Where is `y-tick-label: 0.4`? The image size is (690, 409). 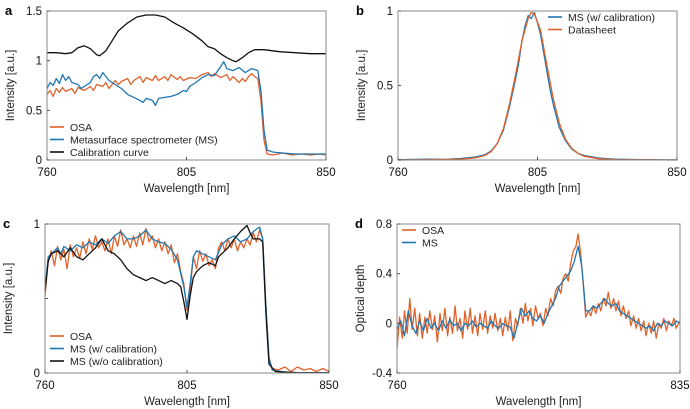
y-tick-label: 0.4 is located at coordinates (384, 275).